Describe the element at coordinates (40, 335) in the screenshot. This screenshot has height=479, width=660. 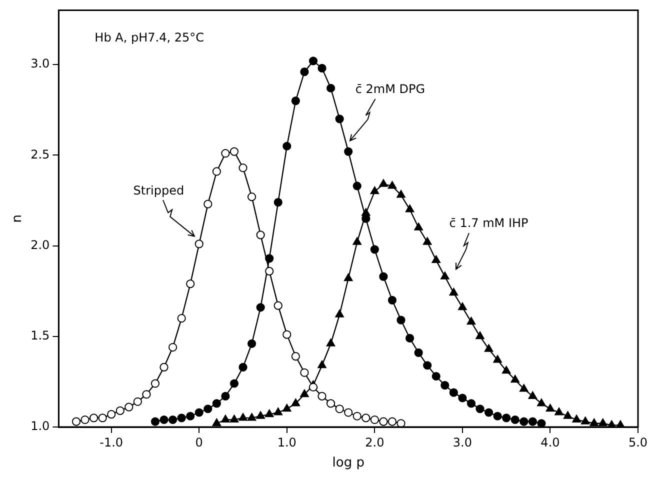
I see `y-tick-label: 1.5` at that location.